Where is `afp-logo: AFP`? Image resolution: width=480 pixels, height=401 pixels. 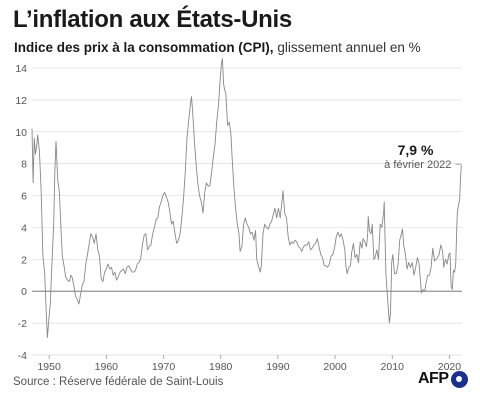
afp-logo: AFP is located at coordinates (443, 379).